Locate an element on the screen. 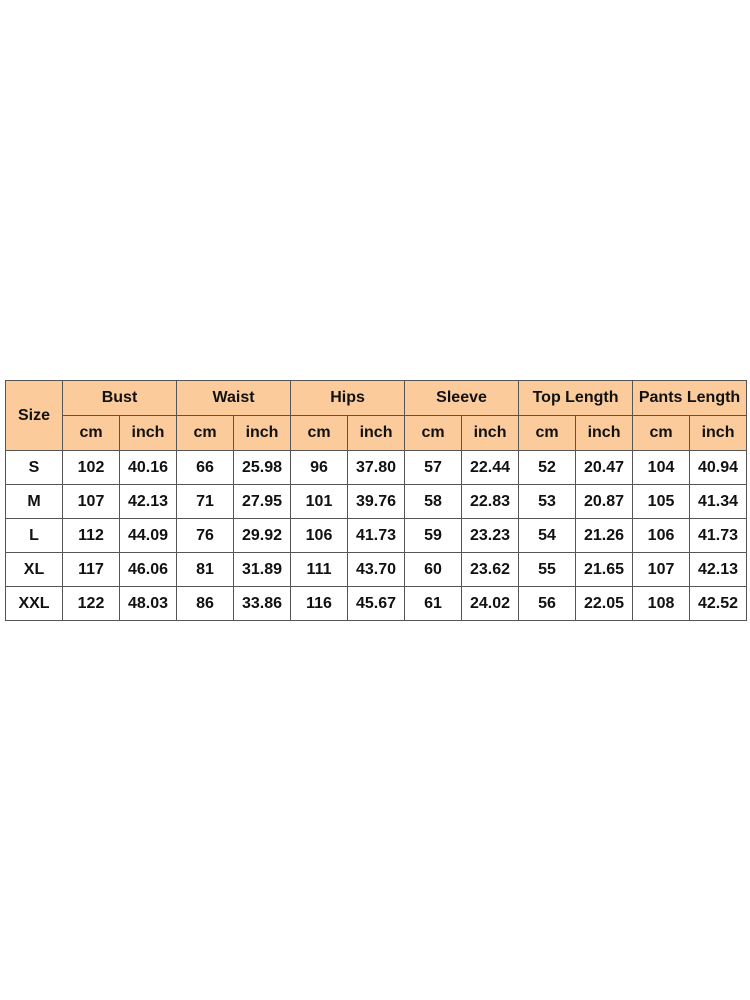 The width and height of the screenshot is (750, 1000). value-cell: 20.87 is located at coordinates (604, 501).